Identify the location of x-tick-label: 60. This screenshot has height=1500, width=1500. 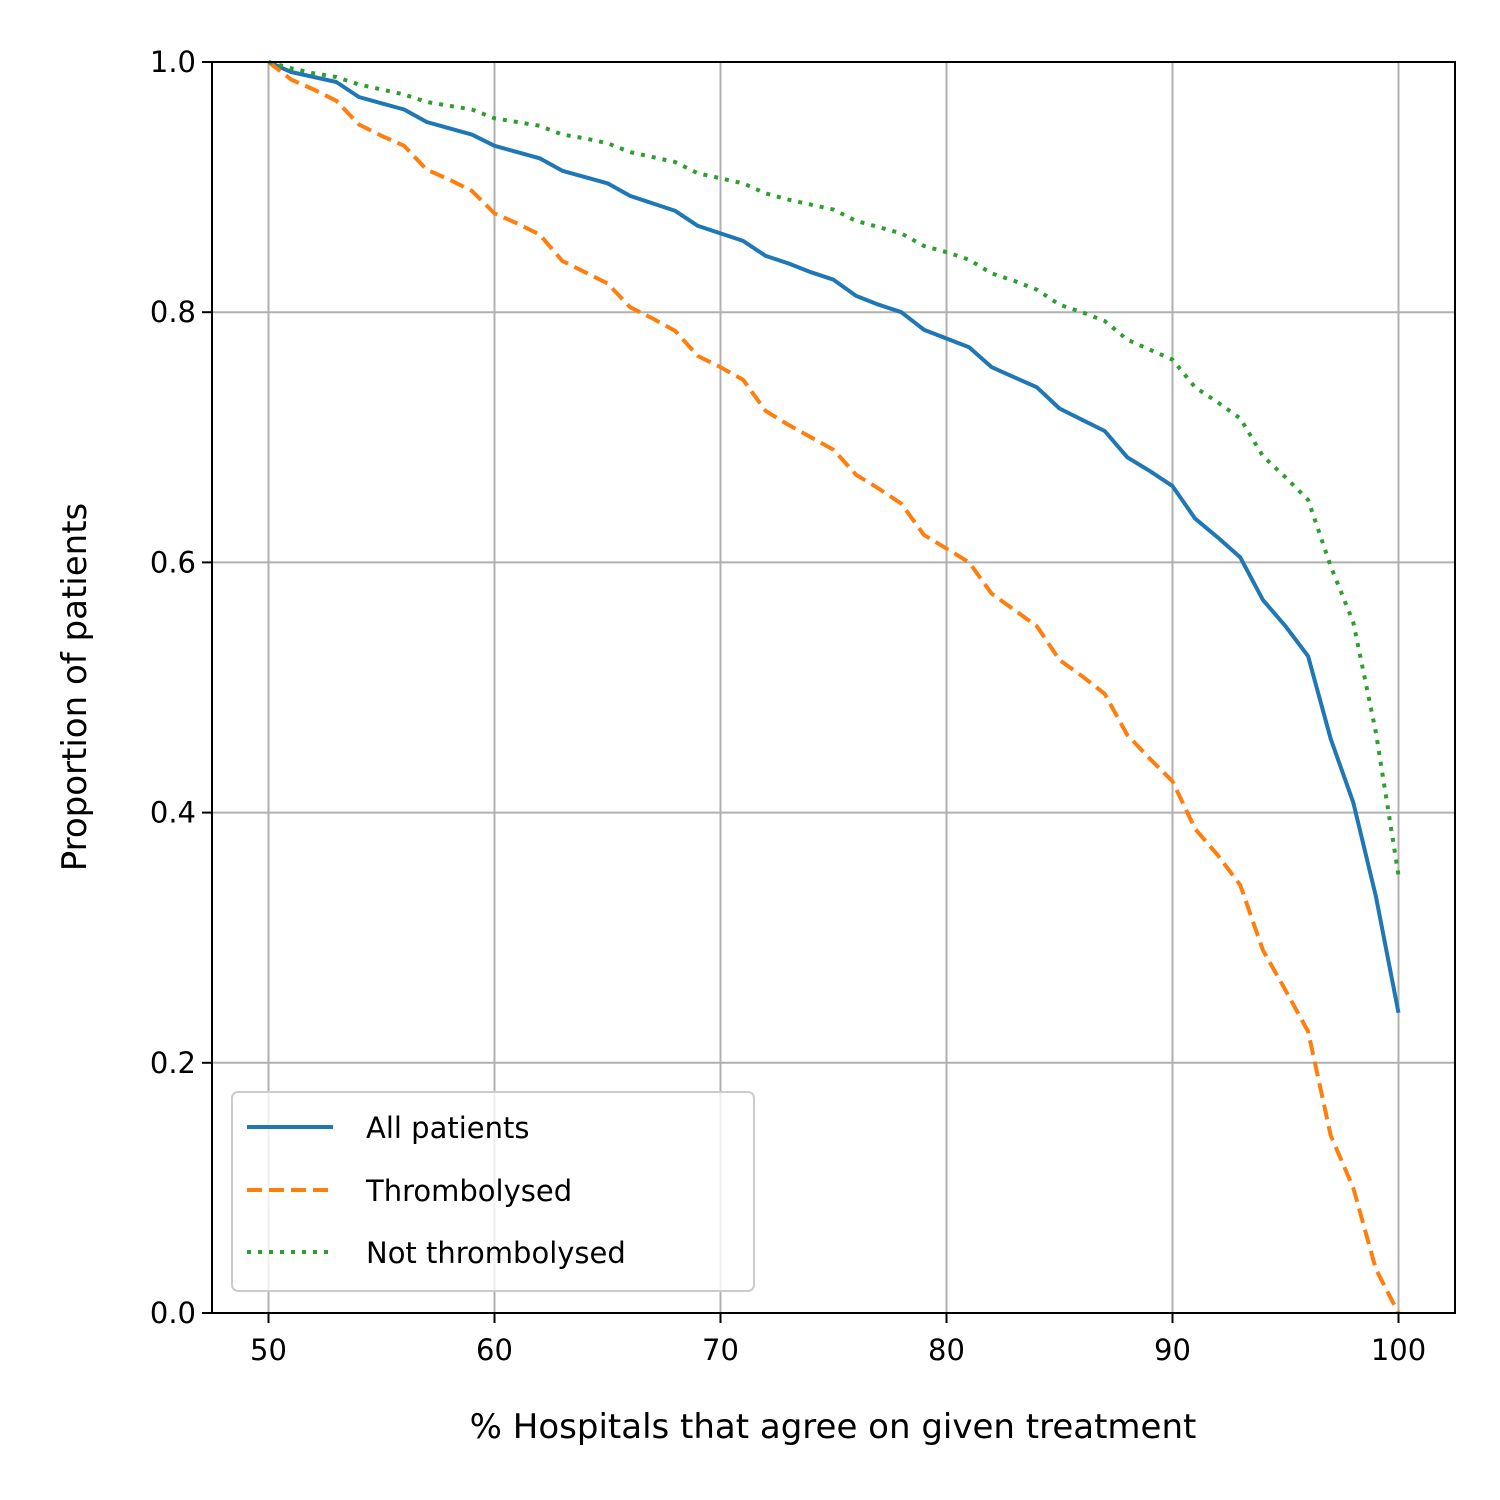
(494, 1350).